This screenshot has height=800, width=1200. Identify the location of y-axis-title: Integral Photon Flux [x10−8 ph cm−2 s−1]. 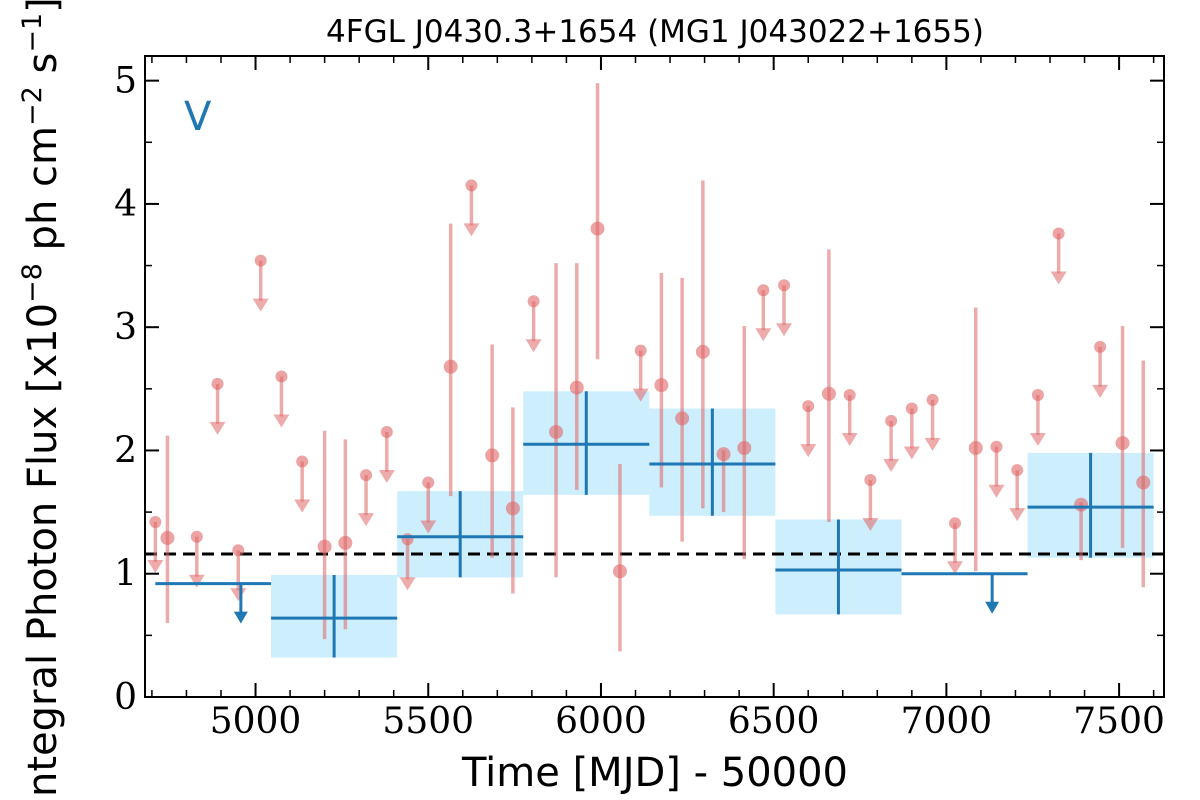
(41, 400).